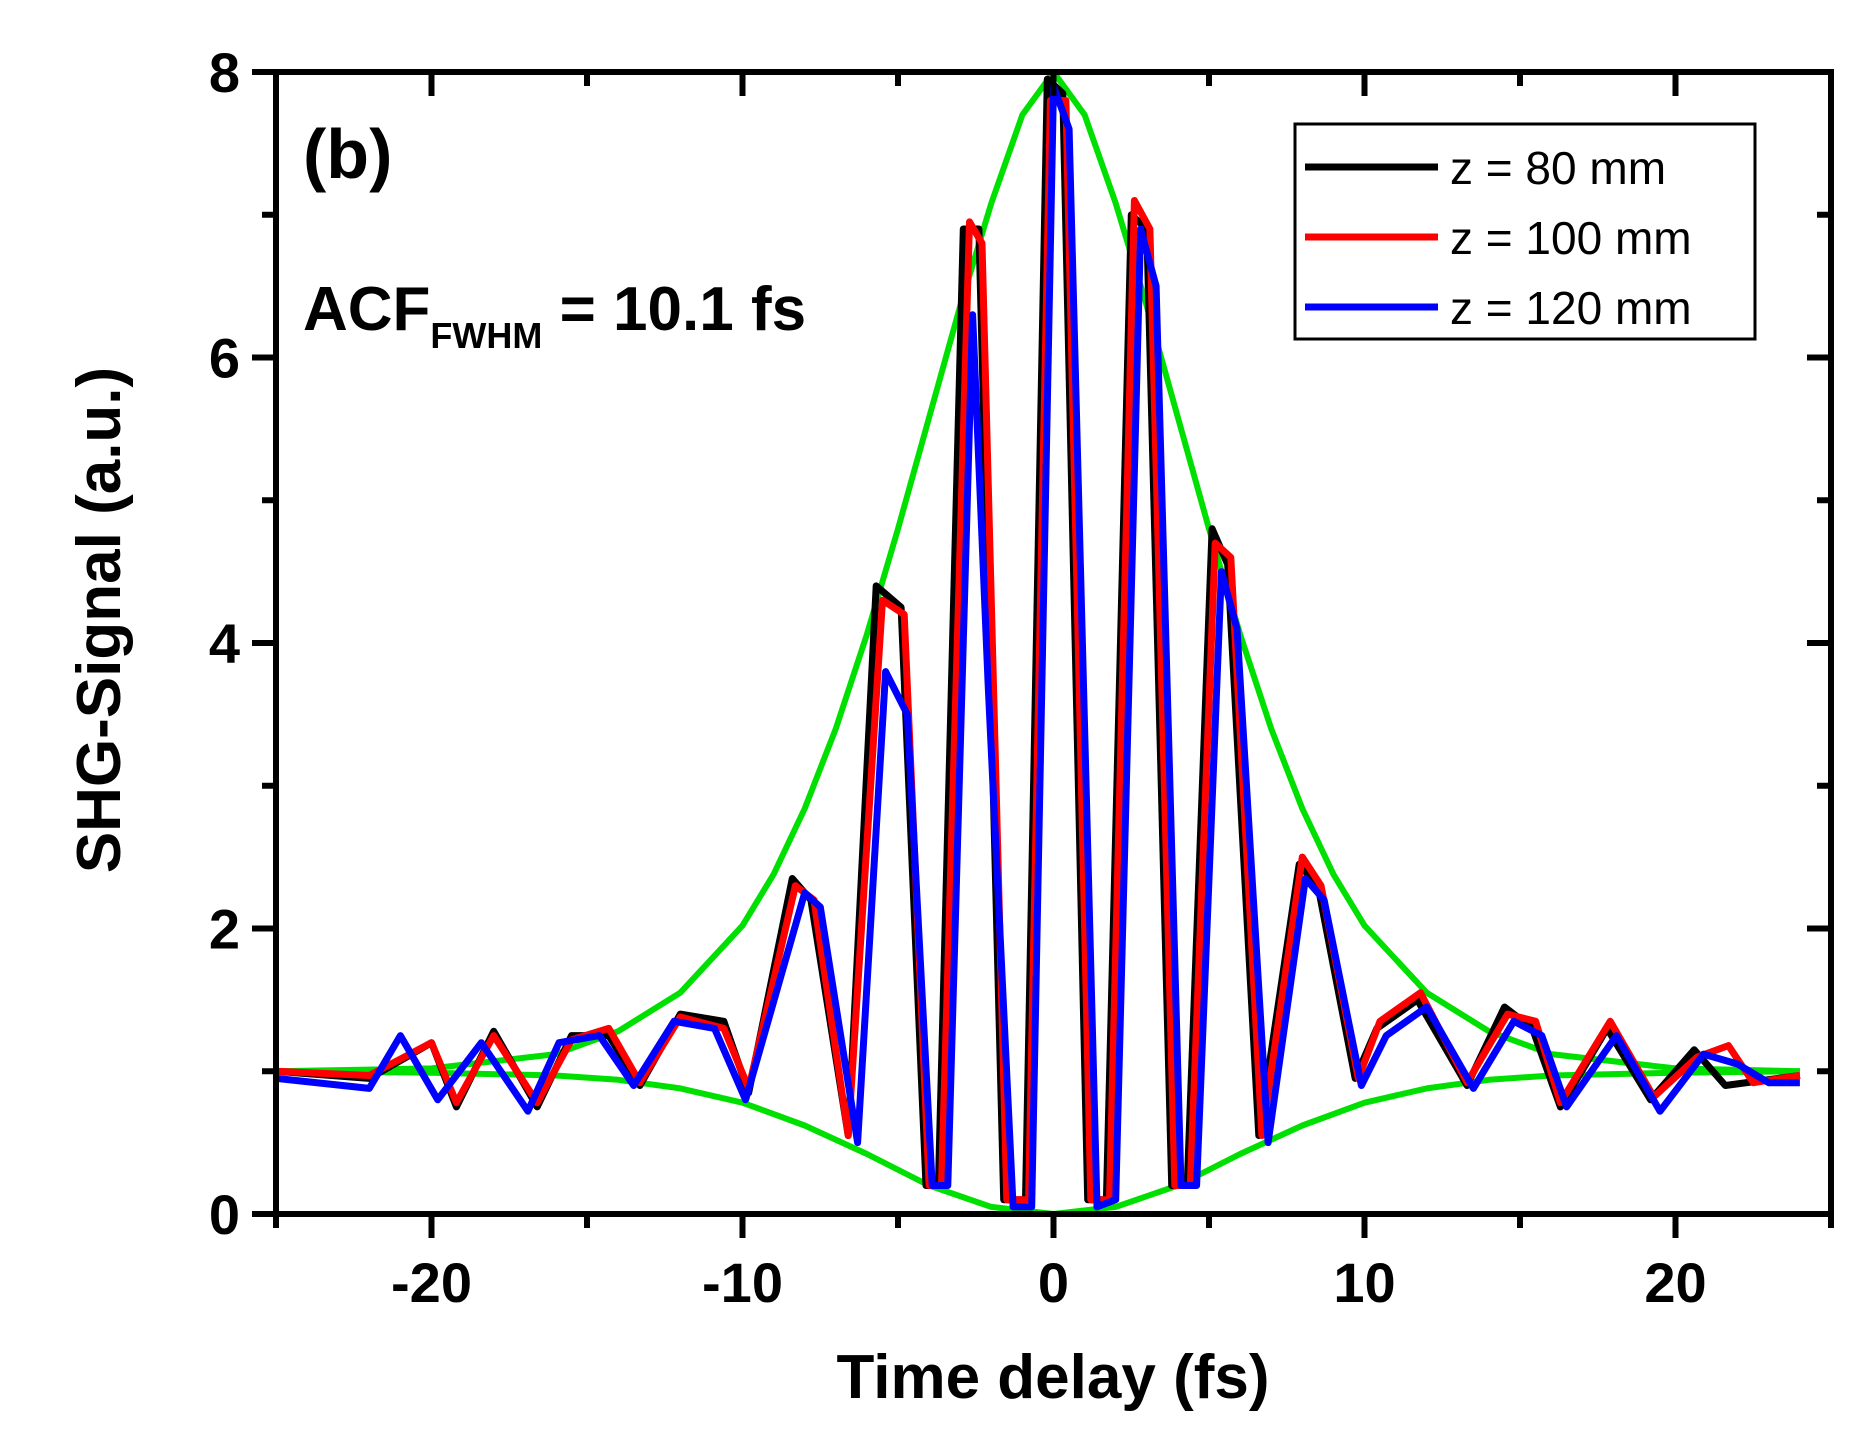  What do you see at coordinates (742, 1282) in the screenshot?
I see `x-tick-label: -10` at bounding box center [742, 1282].